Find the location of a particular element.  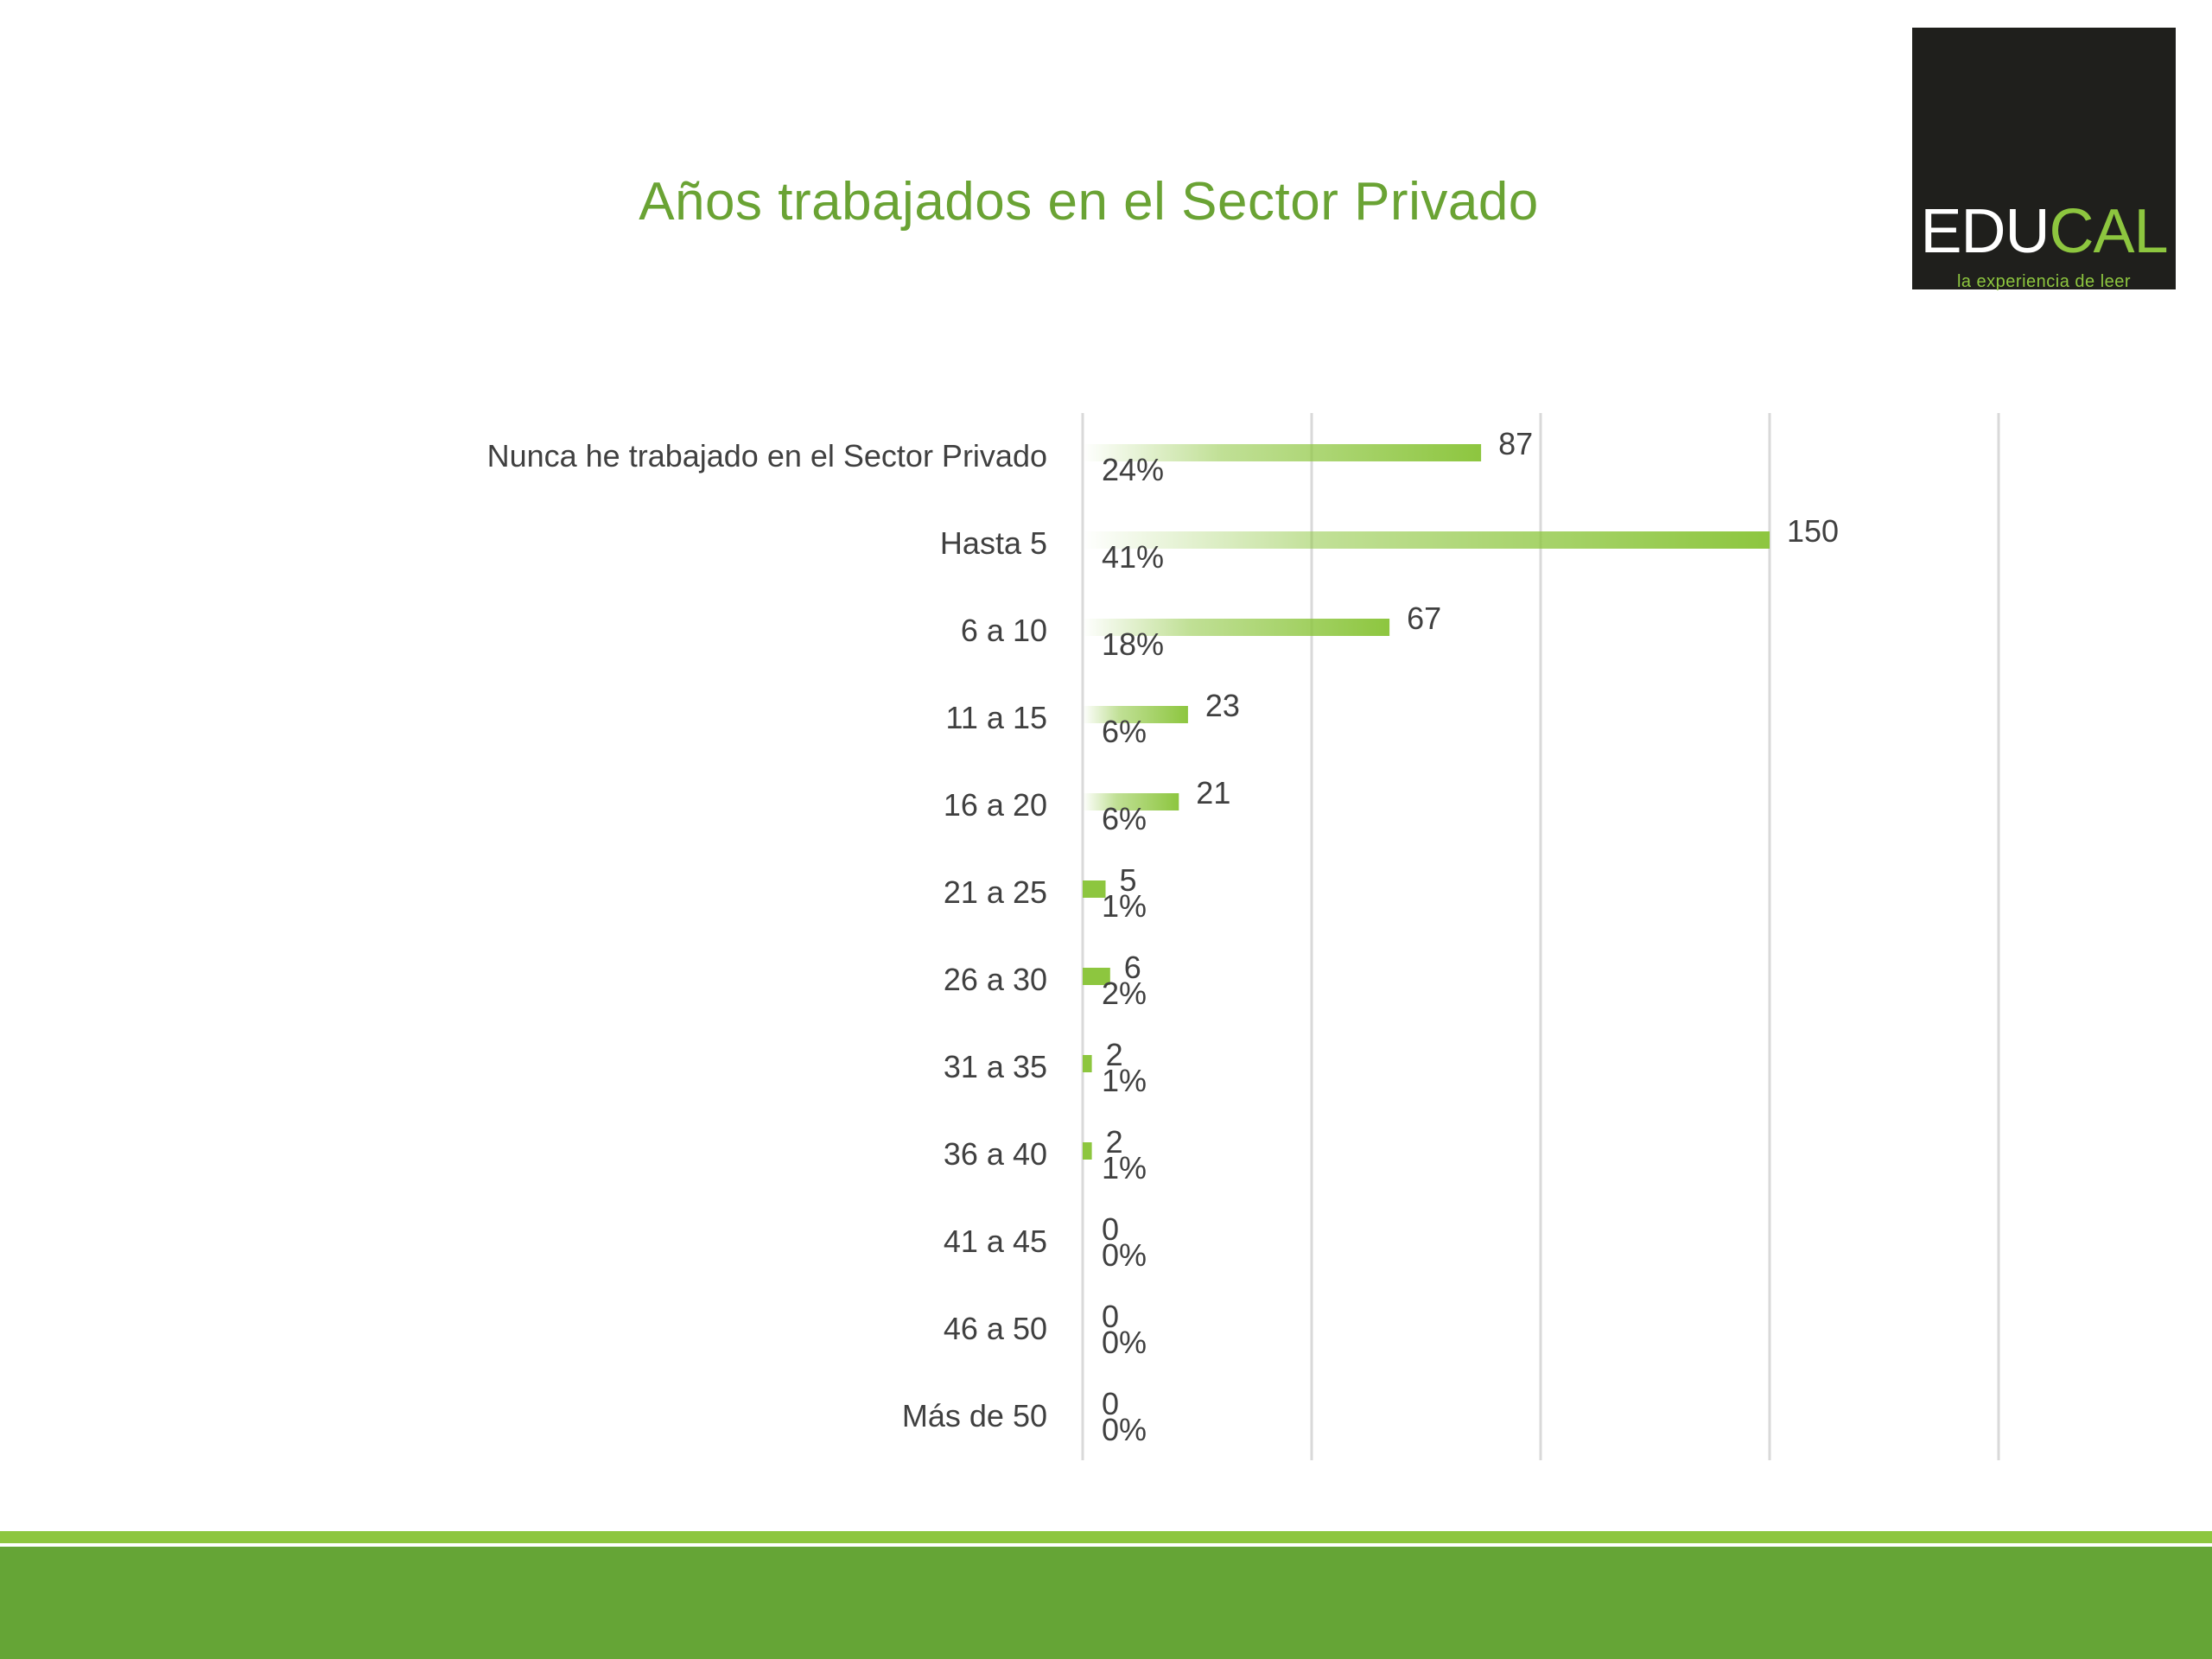

logo-wordmark: EDUCAL is located at coordinates (2044, 232).